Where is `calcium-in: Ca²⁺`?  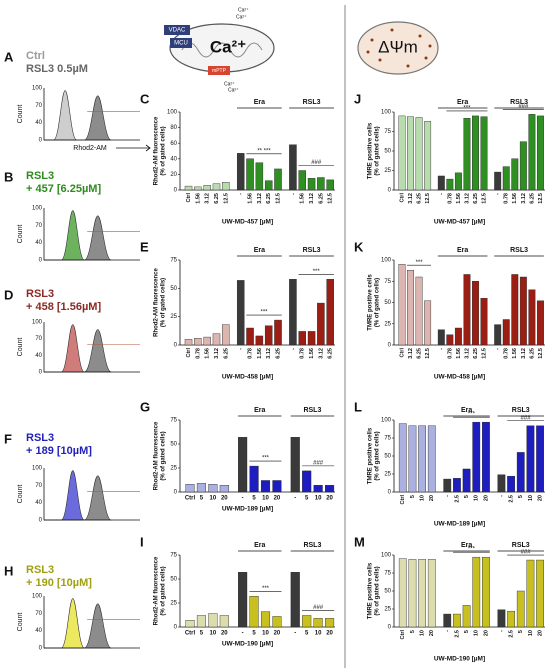
calcium-in: Ca²⁺ is located at coordinates (241, 17).